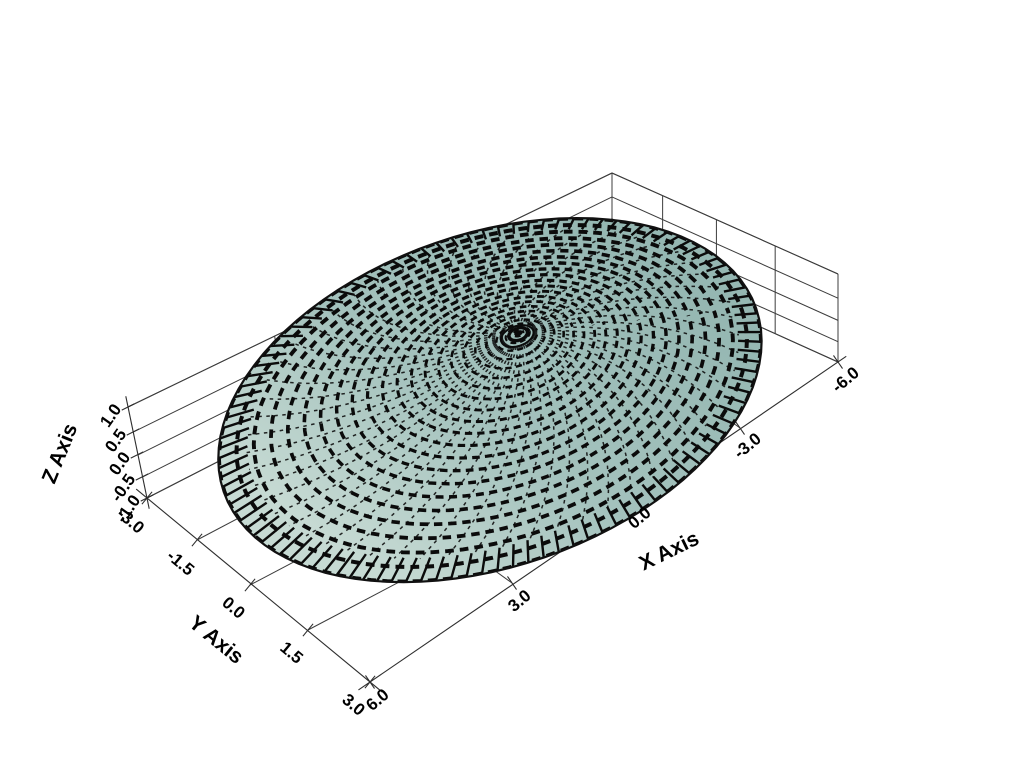  I want to click on y-axis-line, so click(259, 590).